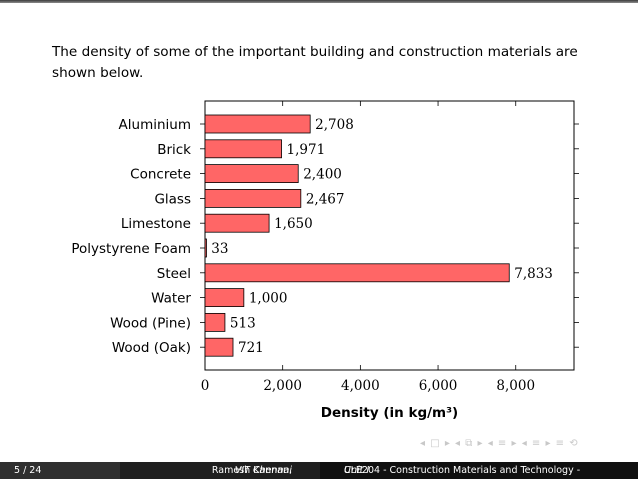 Image resolution: width=638 pixels, height=479 pixels. What do you see at coordinates (156, 224) in the screenshot?
I see `category-label: Limestone` at bounding box center [156, 224].